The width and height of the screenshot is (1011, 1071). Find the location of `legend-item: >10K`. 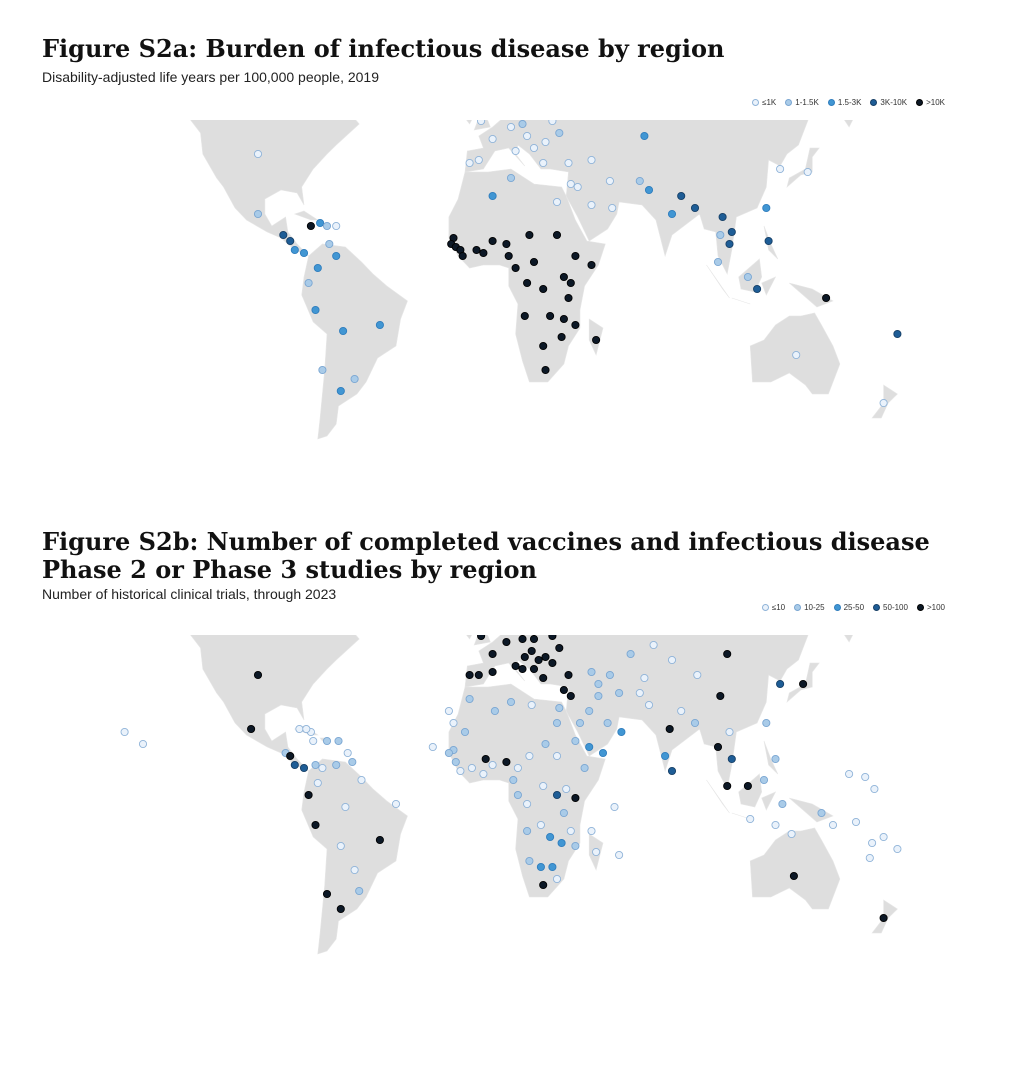

legend-item: >10K is located at coordinates (930, 102).